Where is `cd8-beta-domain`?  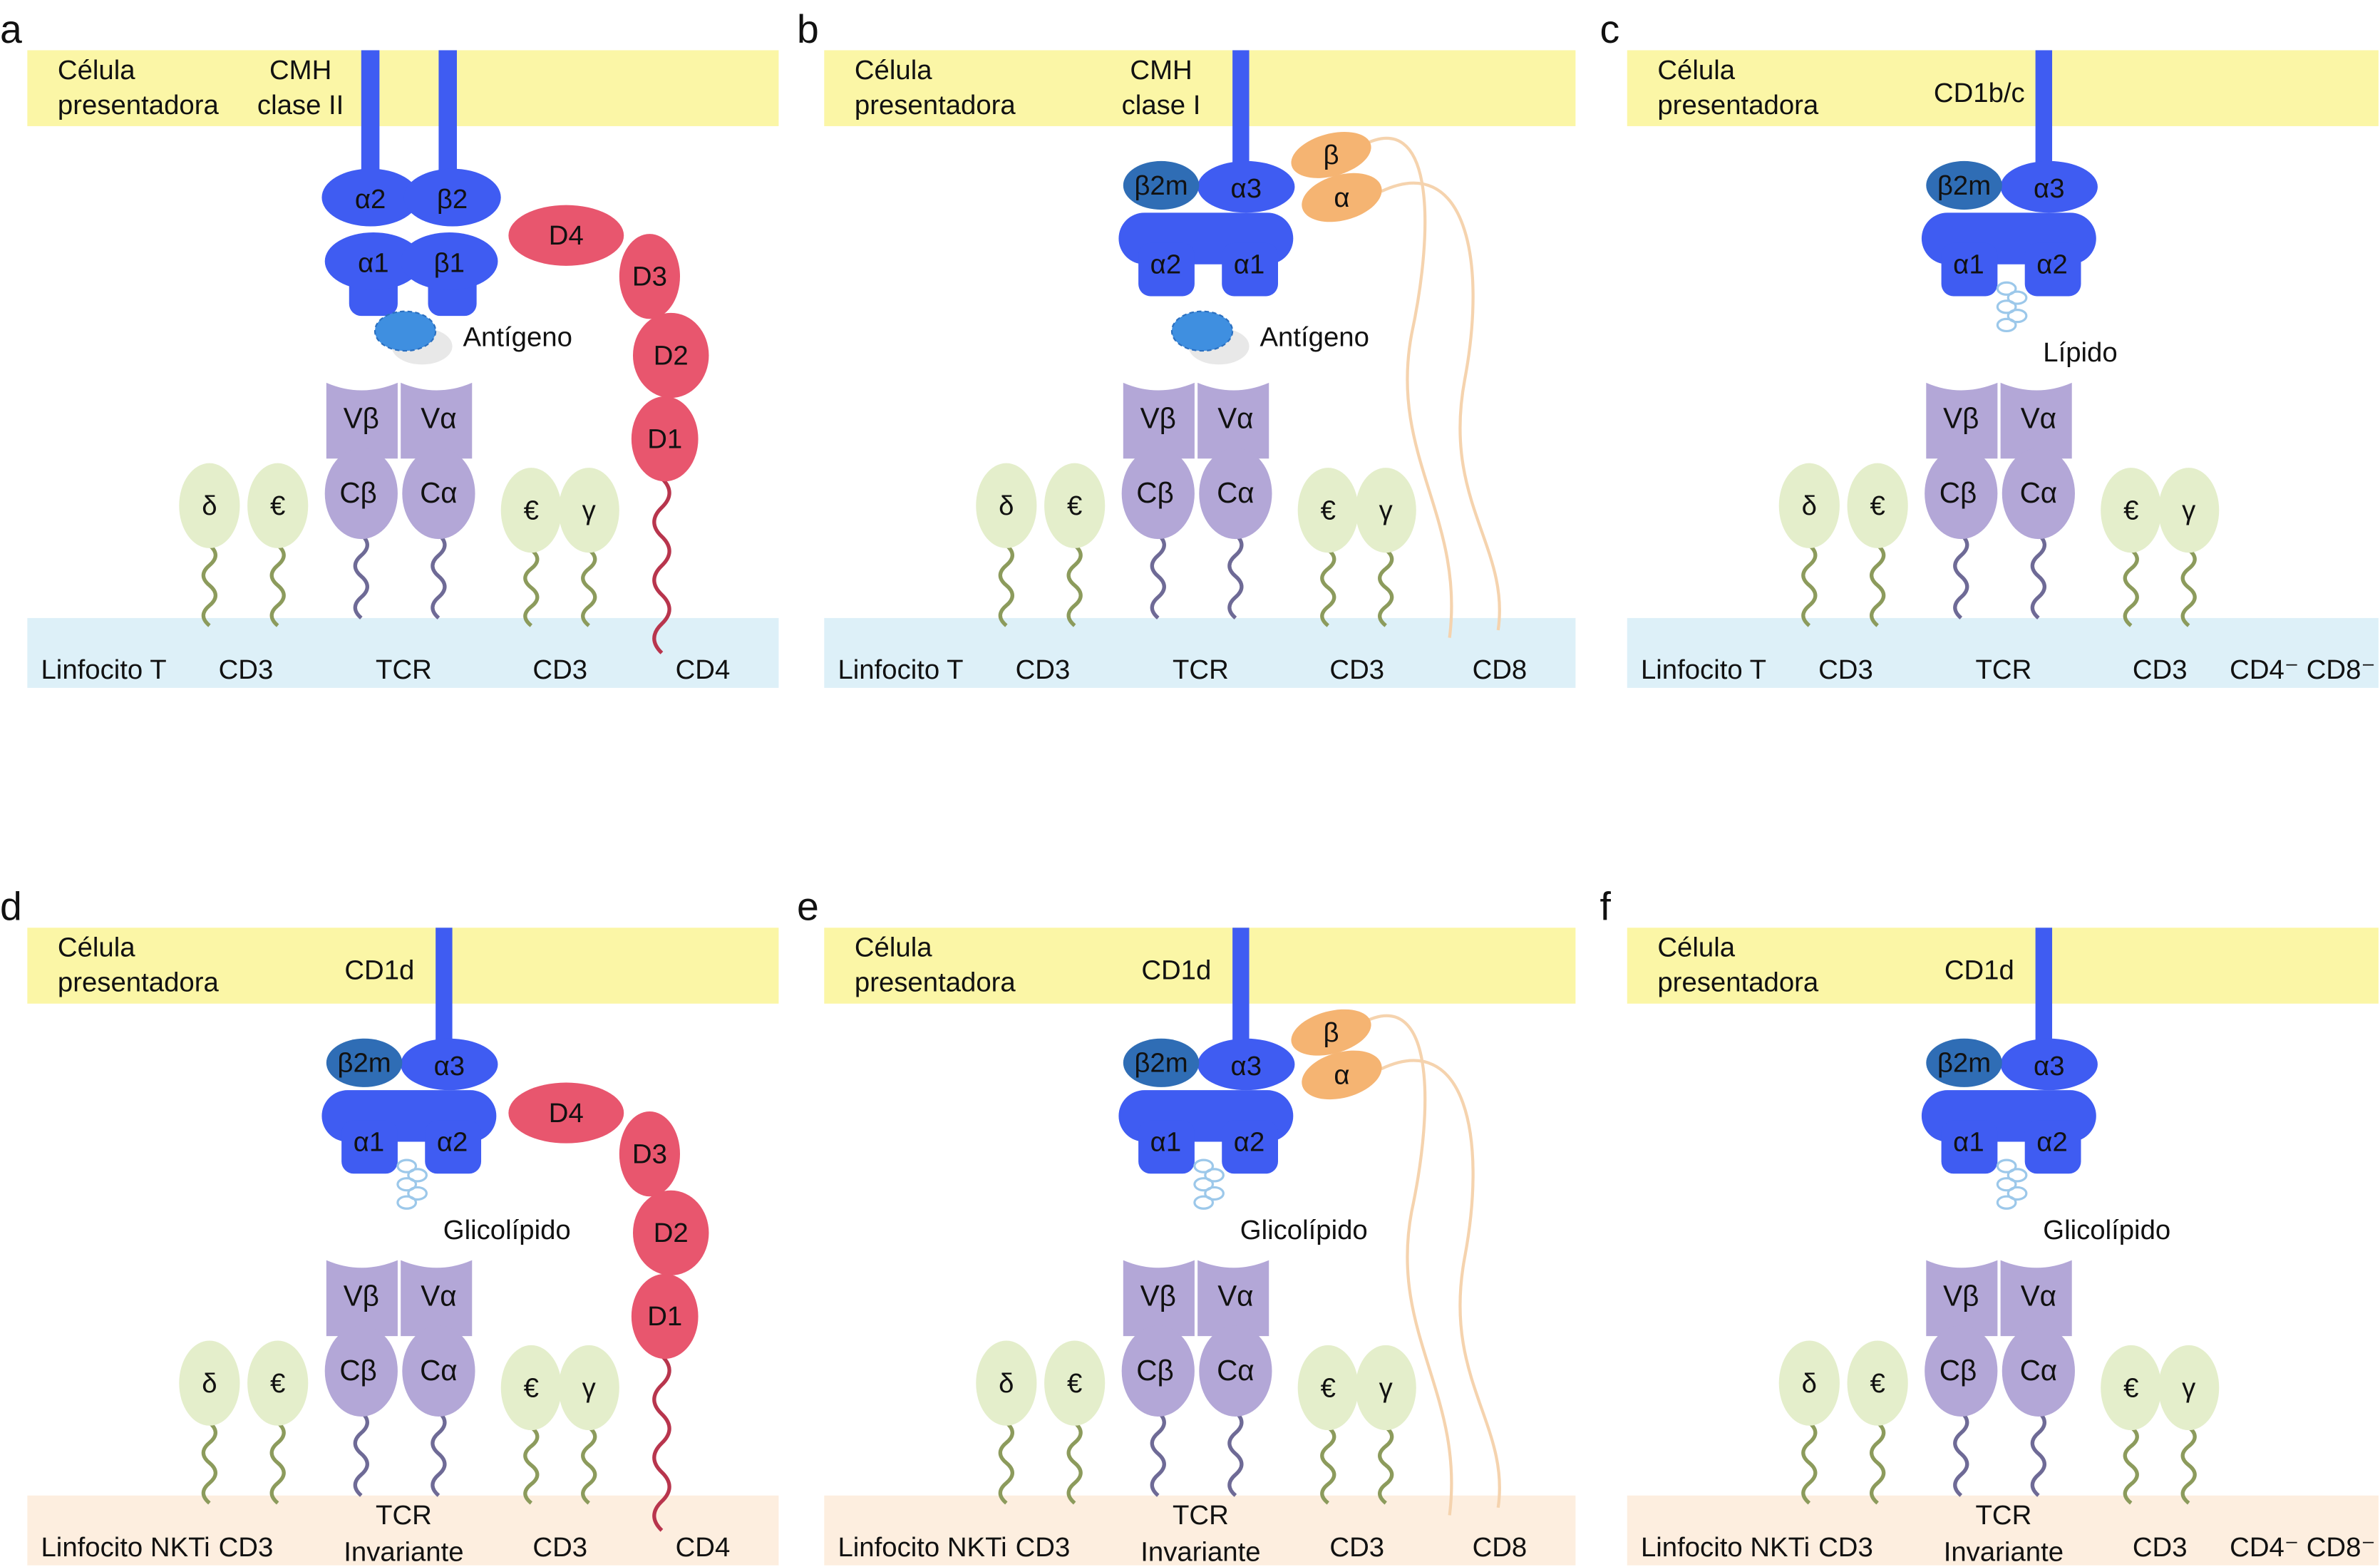
cd8-beta-domain is located at coordinates (1331, 154).